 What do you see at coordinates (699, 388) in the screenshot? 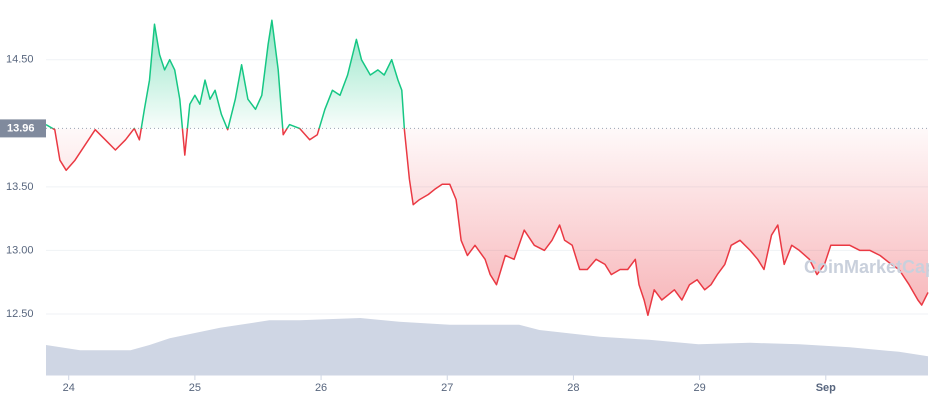
I see `x-tick-label: 29` at bounding box center [699, 388].